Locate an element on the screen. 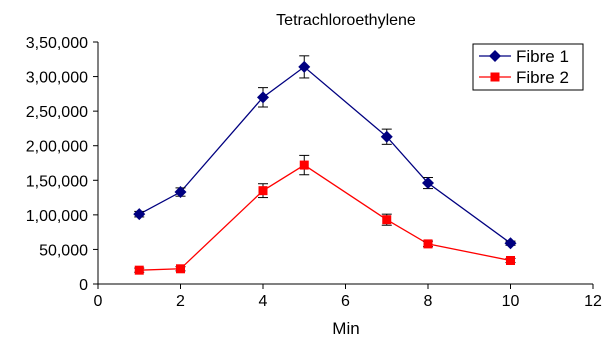 This screenshot has height=339, width=605. legend: Fibre 1 Fibre 2 is located at coordinates (528, 67).